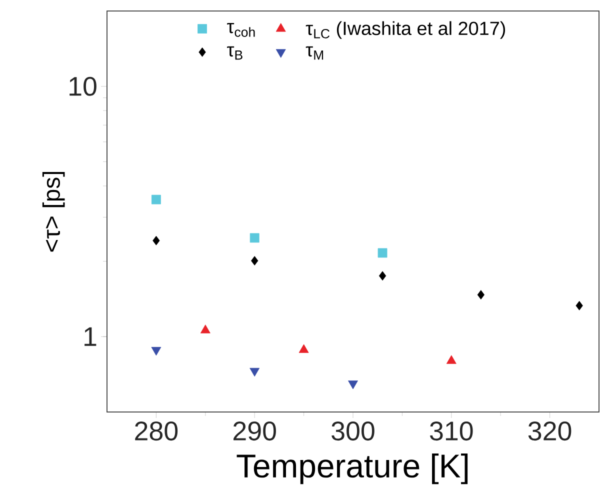  Describe the element at coordinates (315, 53) in the screenshot. I see `legend-label: τ$_{M}$` at that location.